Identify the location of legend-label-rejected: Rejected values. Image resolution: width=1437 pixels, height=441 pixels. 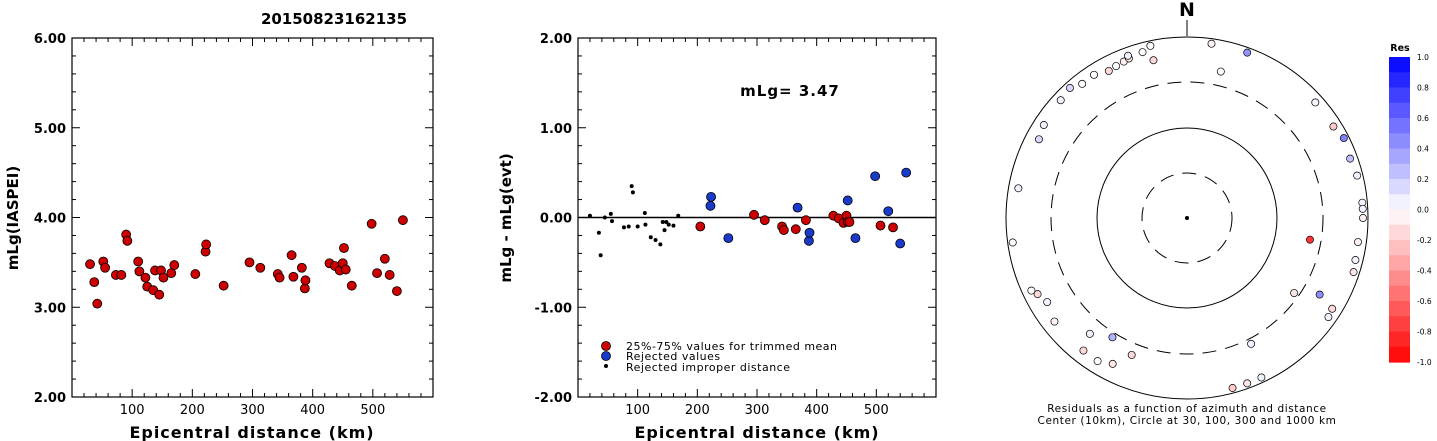
(673, 356).